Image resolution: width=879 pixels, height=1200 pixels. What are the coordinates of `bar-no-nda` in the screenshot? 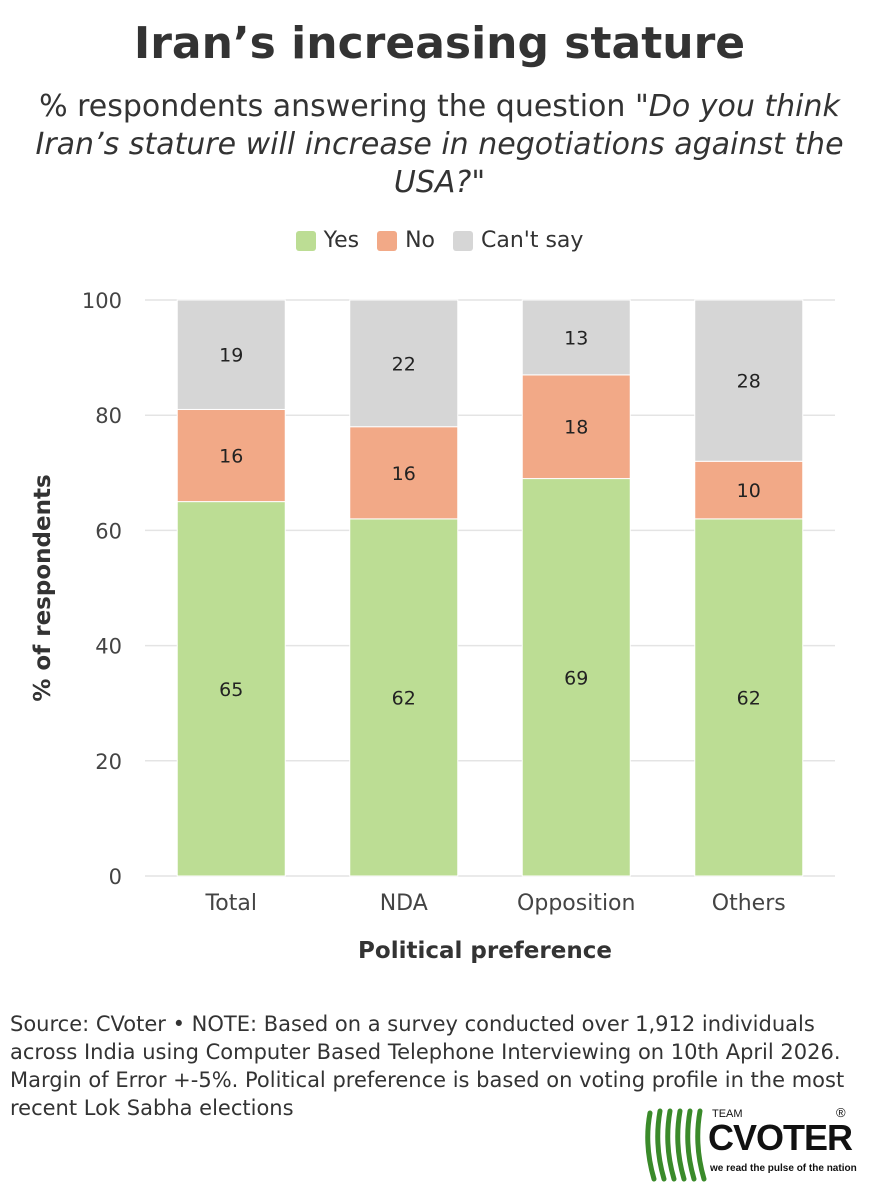 It's located at (404, 473).